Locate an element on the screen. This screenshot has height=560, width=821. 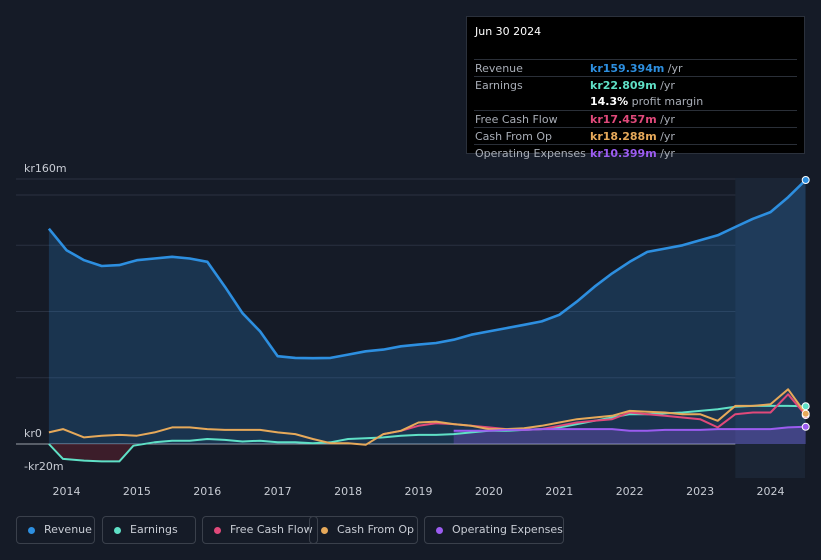
legend-label: Operating Expenses is located at coordinates (507, 529).